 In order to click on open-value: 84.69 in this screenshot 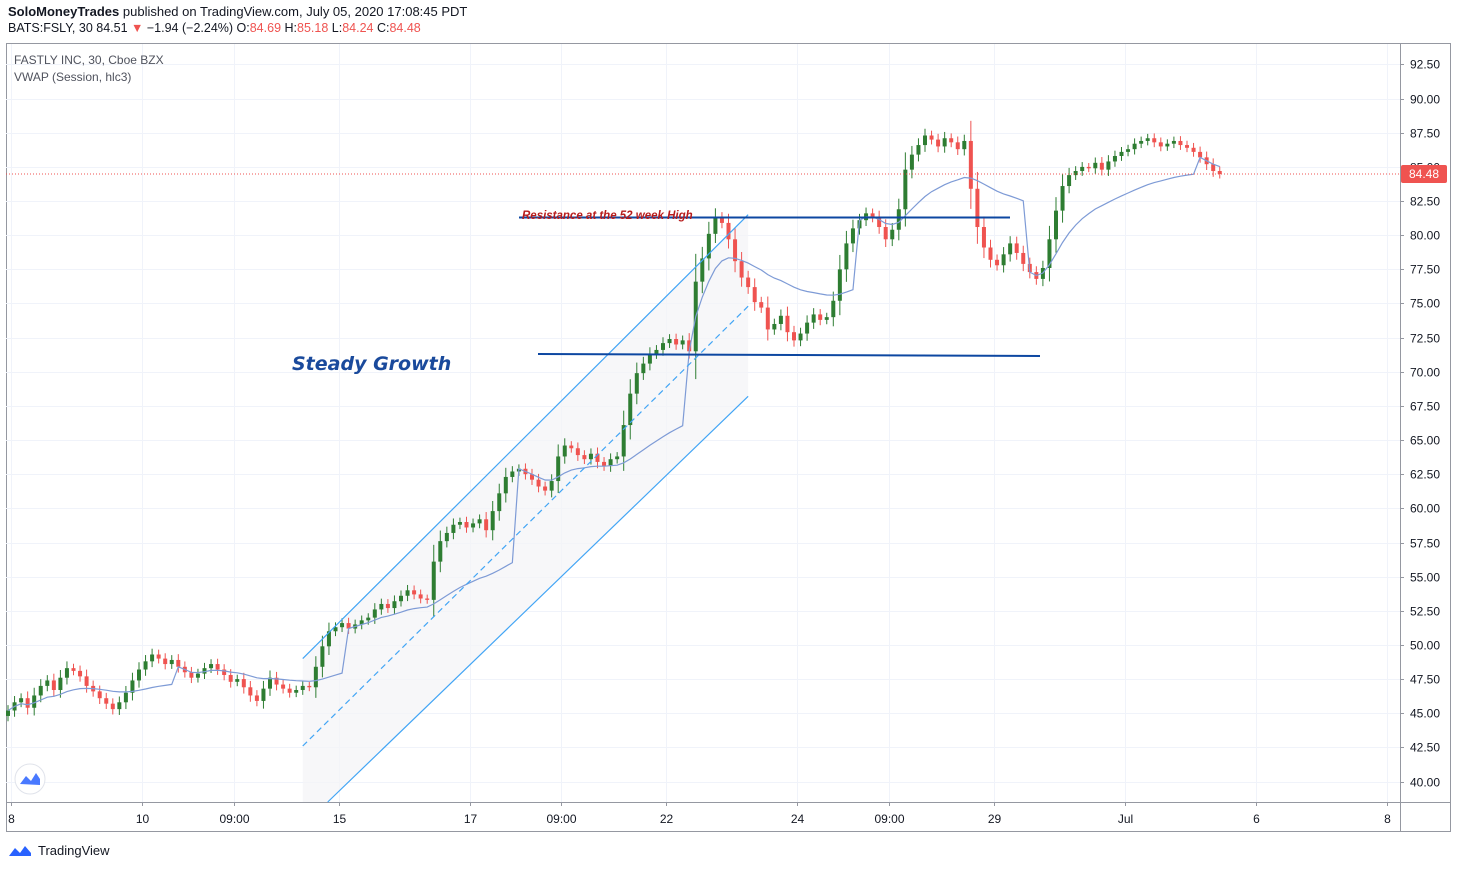, I will do `click(265, 28)`.